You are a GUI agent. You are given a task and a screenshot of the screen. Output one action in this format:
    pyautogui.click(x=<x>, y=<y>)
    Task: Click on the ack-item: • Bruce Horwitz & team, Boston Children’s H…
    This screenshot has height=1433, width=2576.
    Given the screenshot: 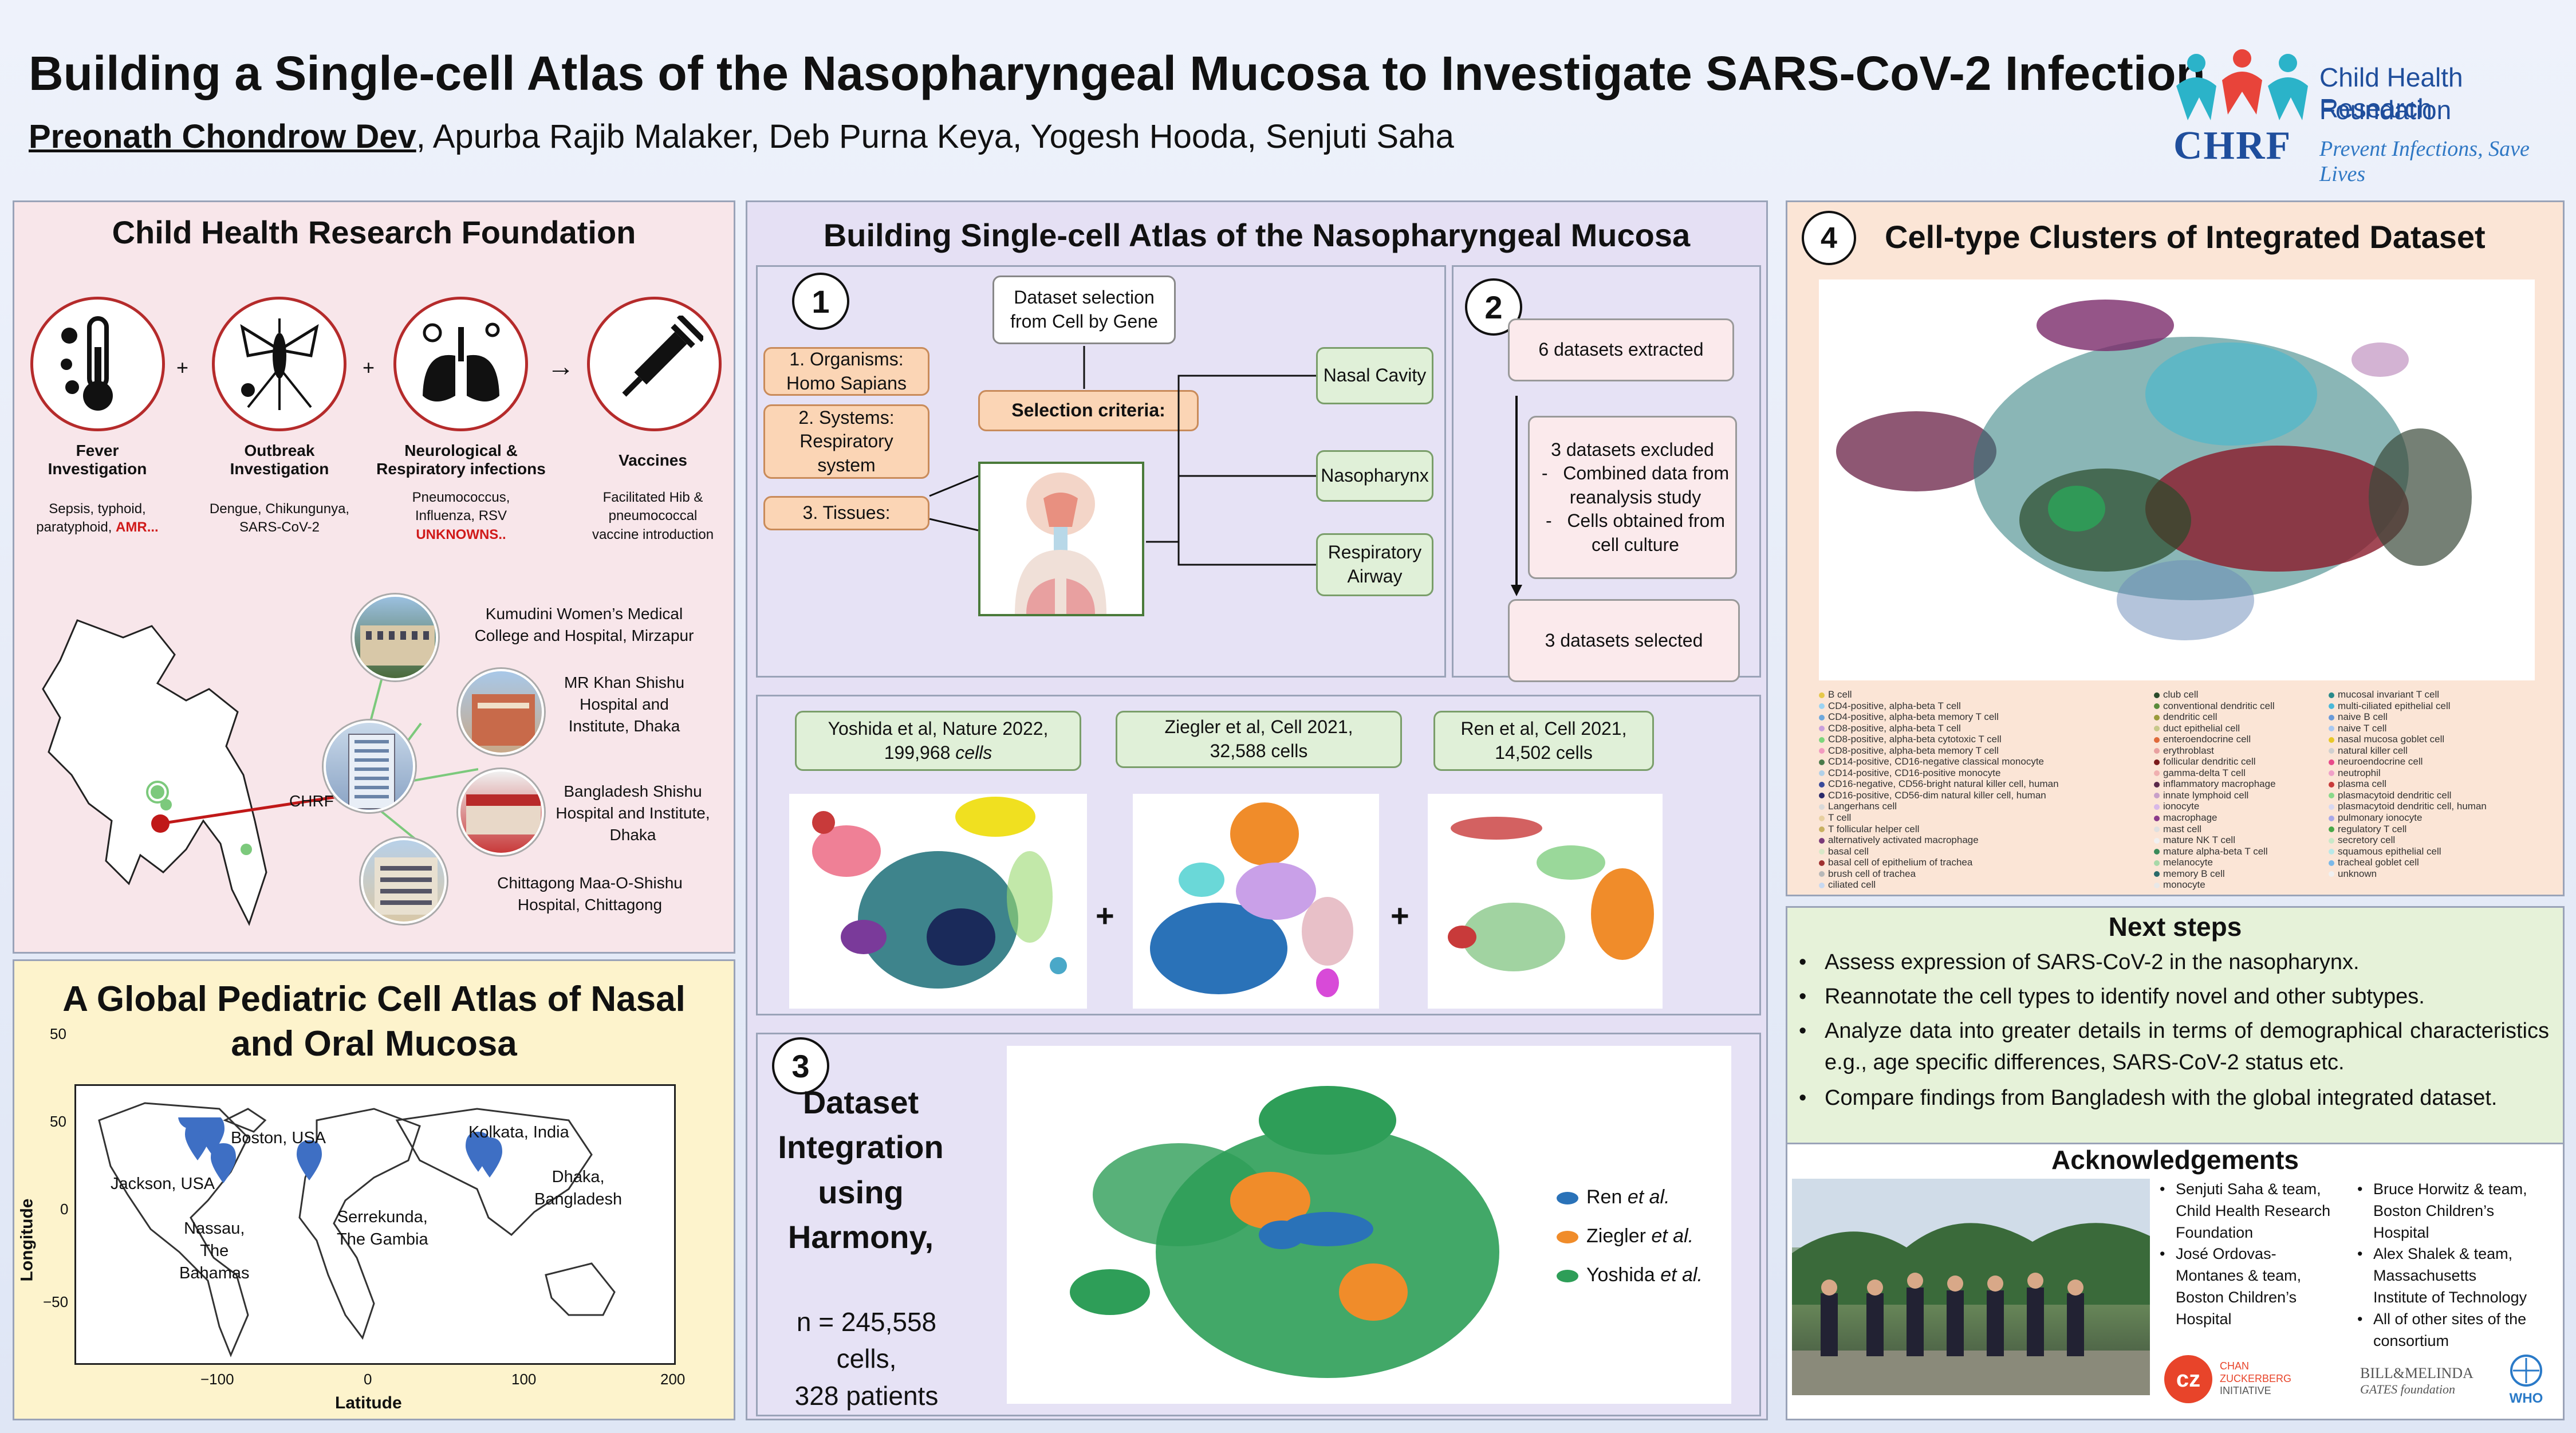 What is the action you would take?
    pyautogui.click(x=2442, y=1210)
    